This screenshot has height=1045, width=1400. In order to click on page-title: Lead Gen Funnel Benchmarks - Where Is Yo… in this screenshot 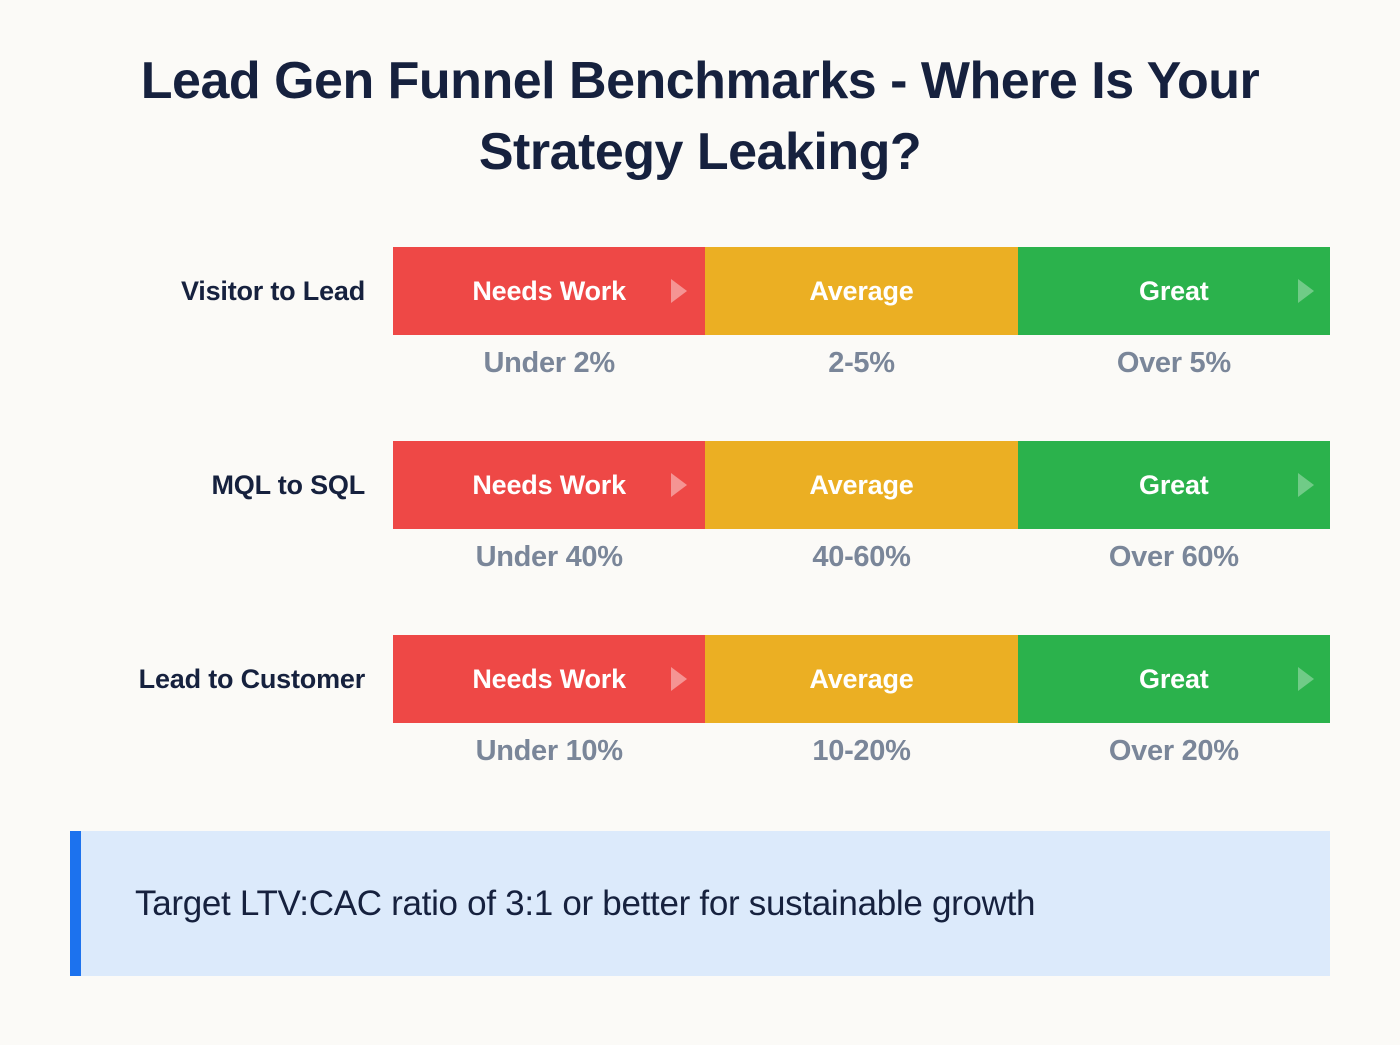, I will do `click(700, 116)`.